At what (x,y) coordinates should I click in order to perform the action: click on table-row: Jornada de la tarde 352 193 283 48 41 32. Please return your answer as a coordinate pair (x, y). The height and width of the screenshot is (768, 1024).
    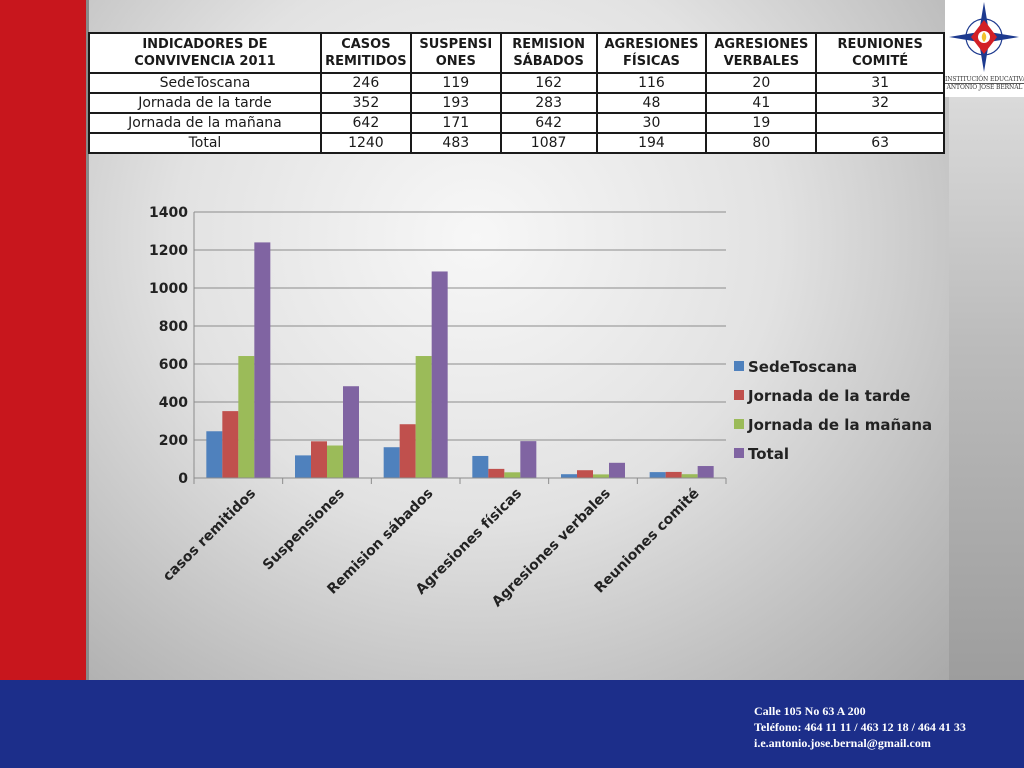
    Looking at the image, I should click on (516, 103).